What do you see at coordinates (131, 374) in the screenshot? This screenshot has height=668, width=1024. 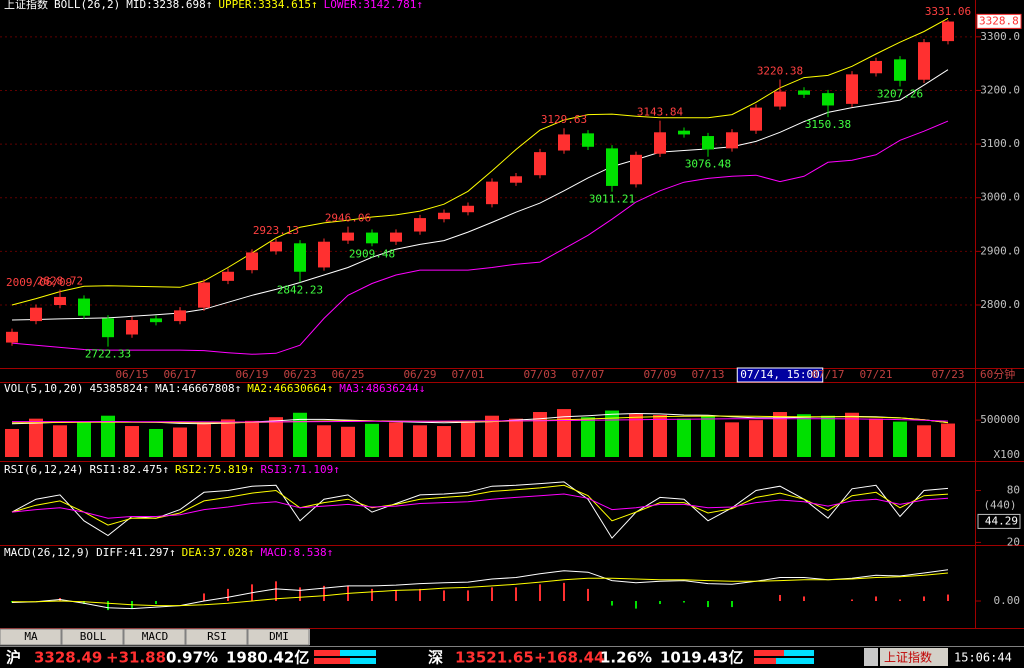 I see `x-tick-label: 06/15` at bounding box center [131, 374].